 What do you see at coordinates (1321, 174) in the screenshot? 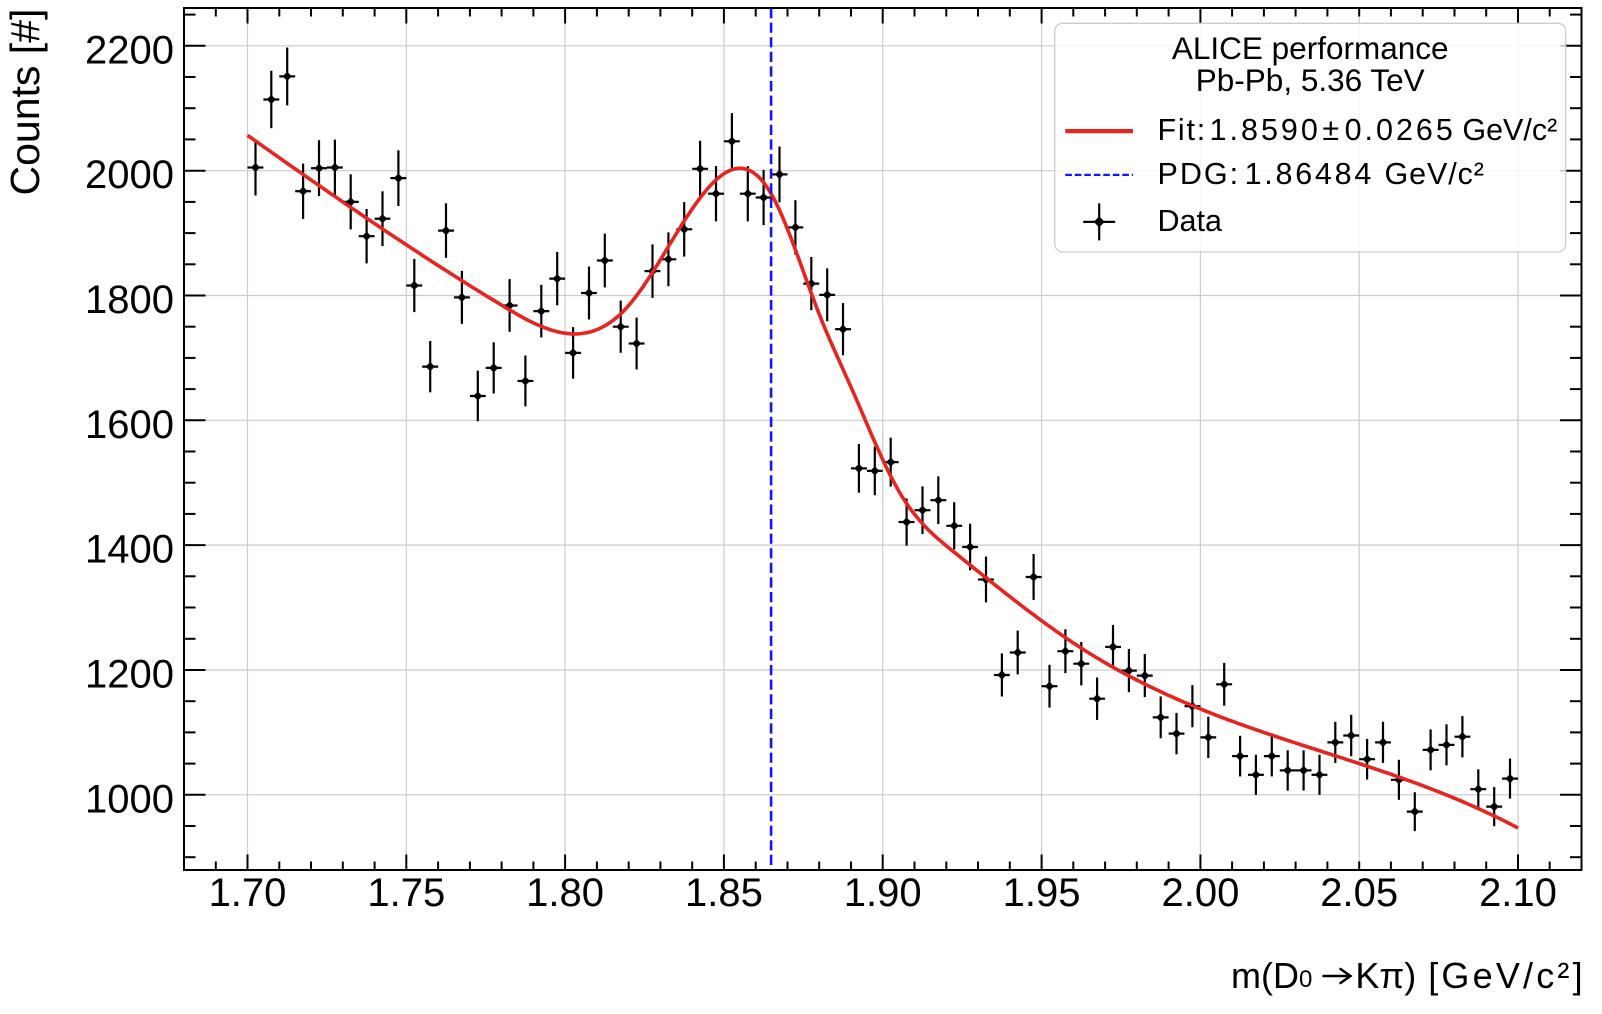
I see `svg-text: PDG: 1.86484 GeV/c²` at bounding box center [1321, 174].